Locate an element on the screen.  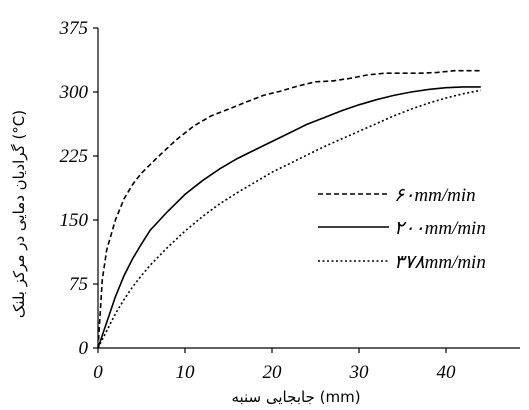
x-tick-label: 30 is located at coordinates (359, 372).